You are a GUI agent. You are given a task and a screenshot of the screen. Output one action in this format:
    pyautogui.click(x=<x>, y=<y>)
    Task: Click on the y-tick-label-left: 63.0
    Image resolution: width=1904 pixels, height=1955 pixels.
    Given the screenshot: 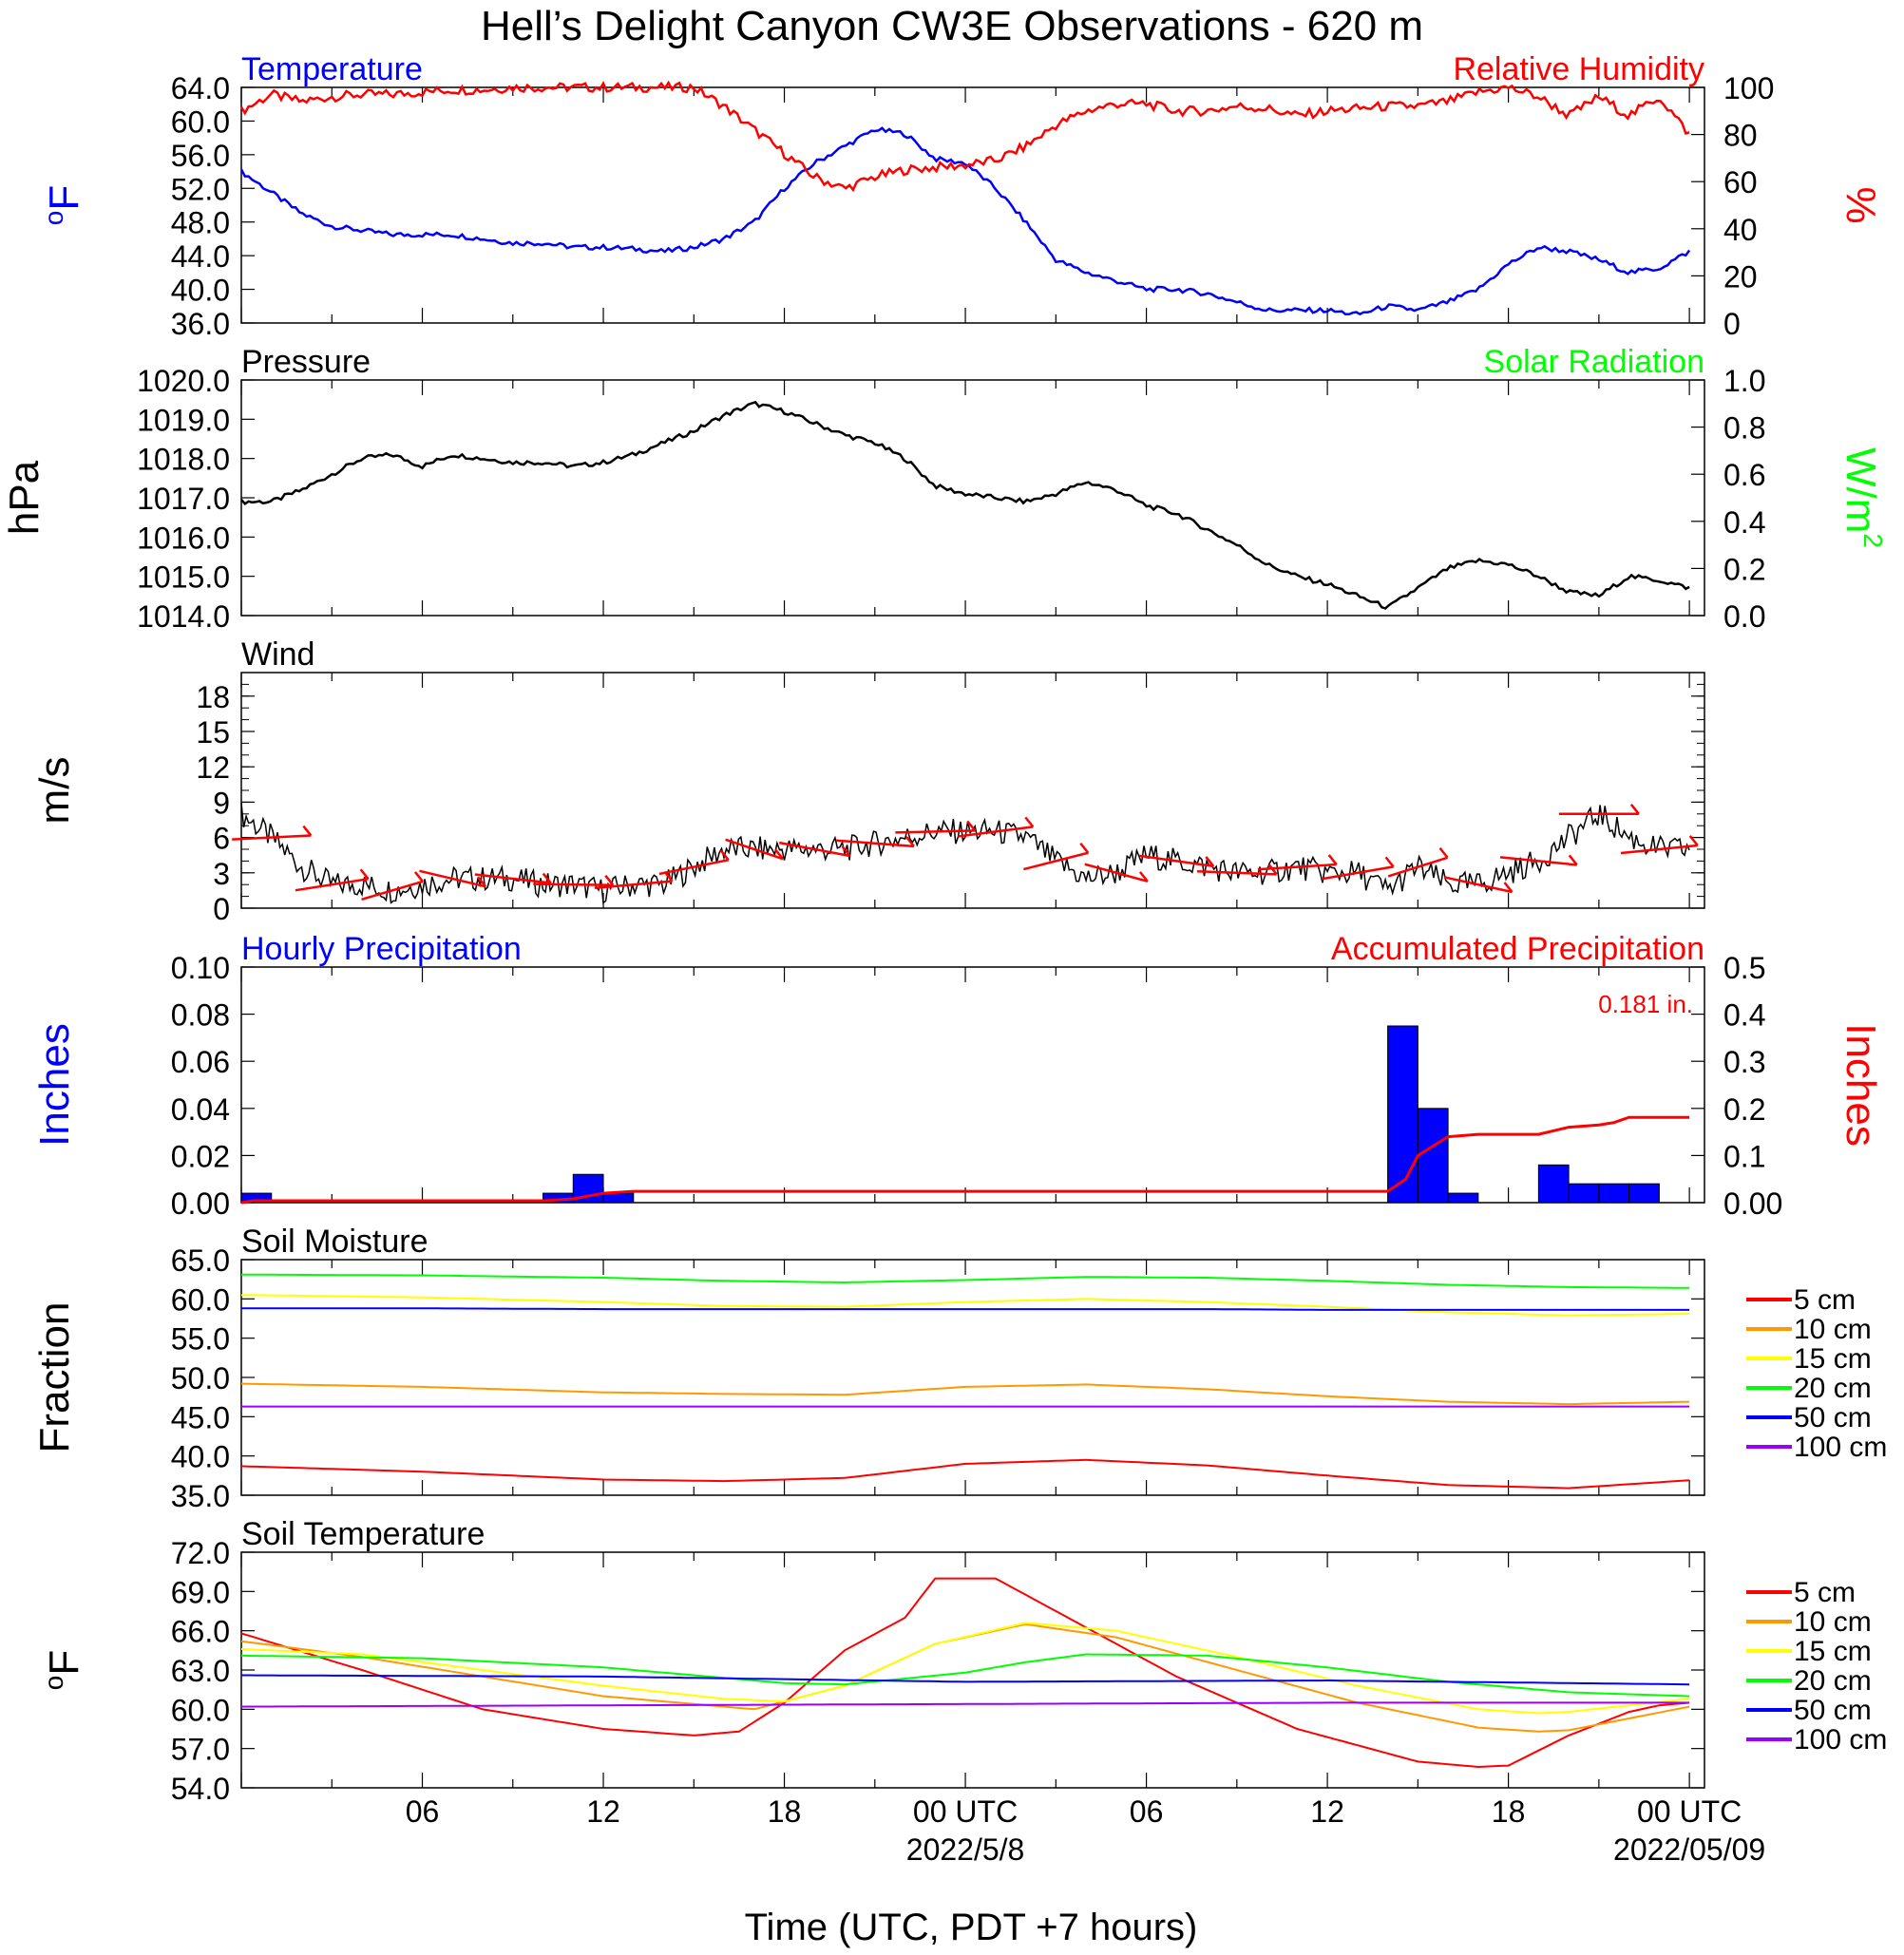 What is the action you would take?
    pyautogui.click(x=200, y=1671)
    